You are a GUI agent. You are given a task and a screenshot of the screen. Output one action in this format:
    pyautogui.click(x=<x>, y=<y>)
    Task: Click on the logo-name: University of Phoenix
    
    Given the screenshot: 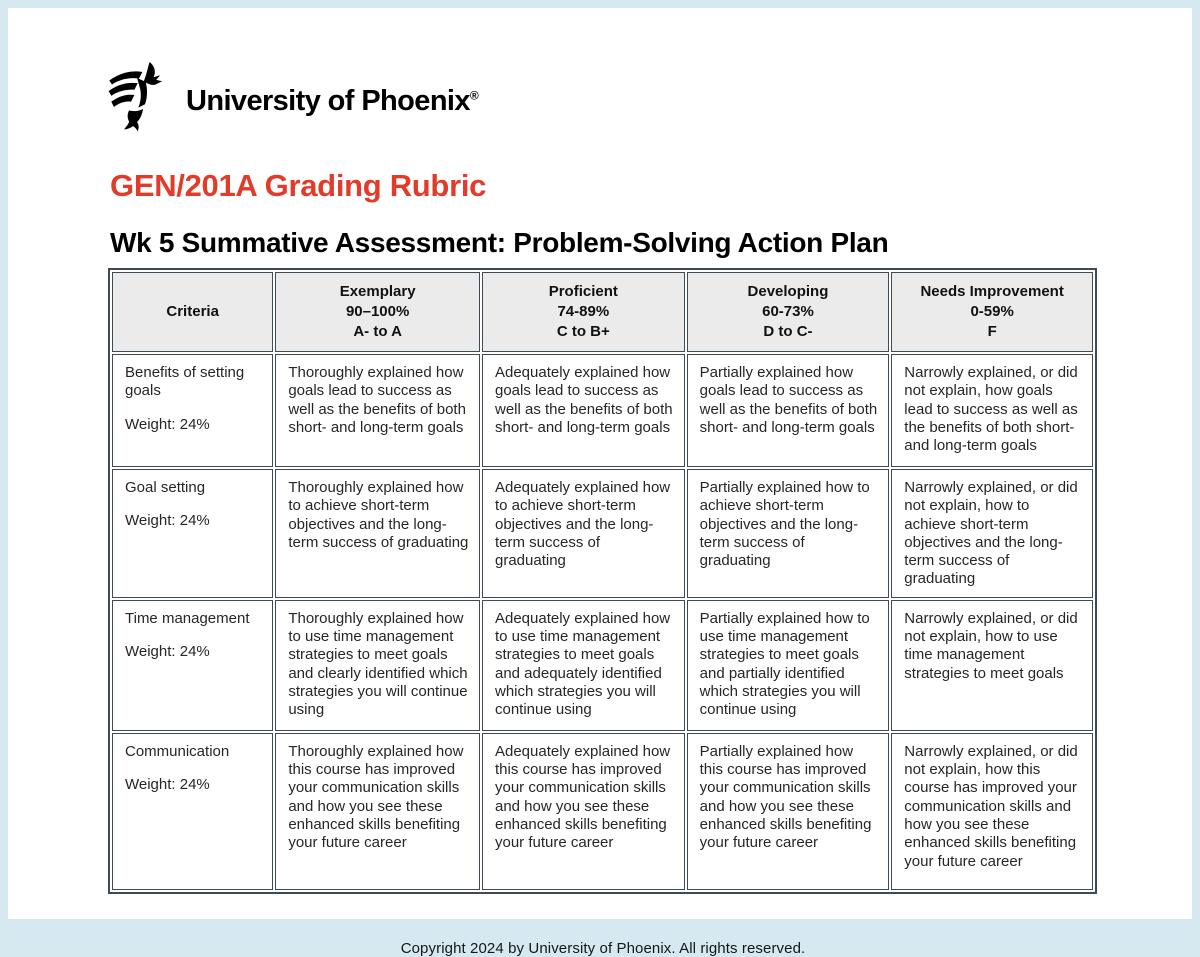 What is the action you would take?
    pyautogui.click(x=328, y=100)
    